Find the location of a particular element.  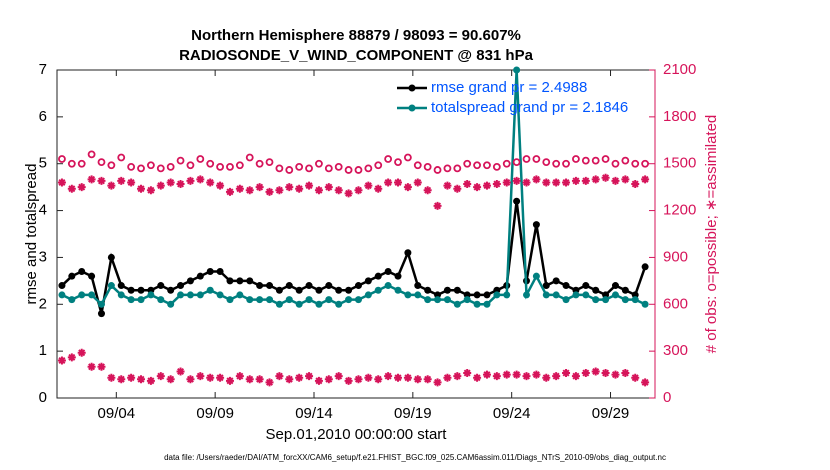

y2-tick-label: 1500 is located at coordinates (679, 163).